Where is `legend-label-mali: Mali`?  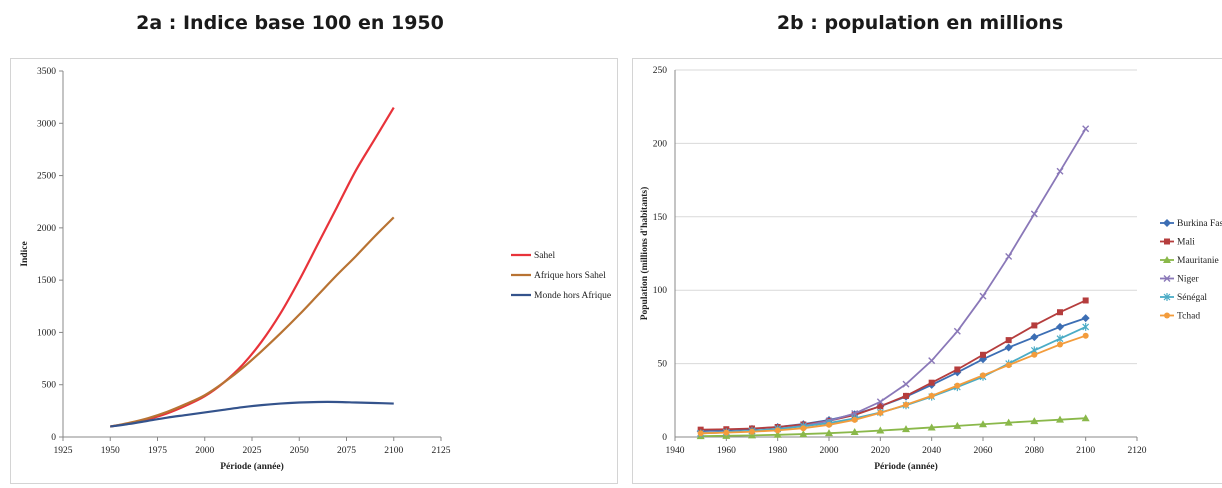 legend-label-mali: Mali is located at coordinates (1186, 243).